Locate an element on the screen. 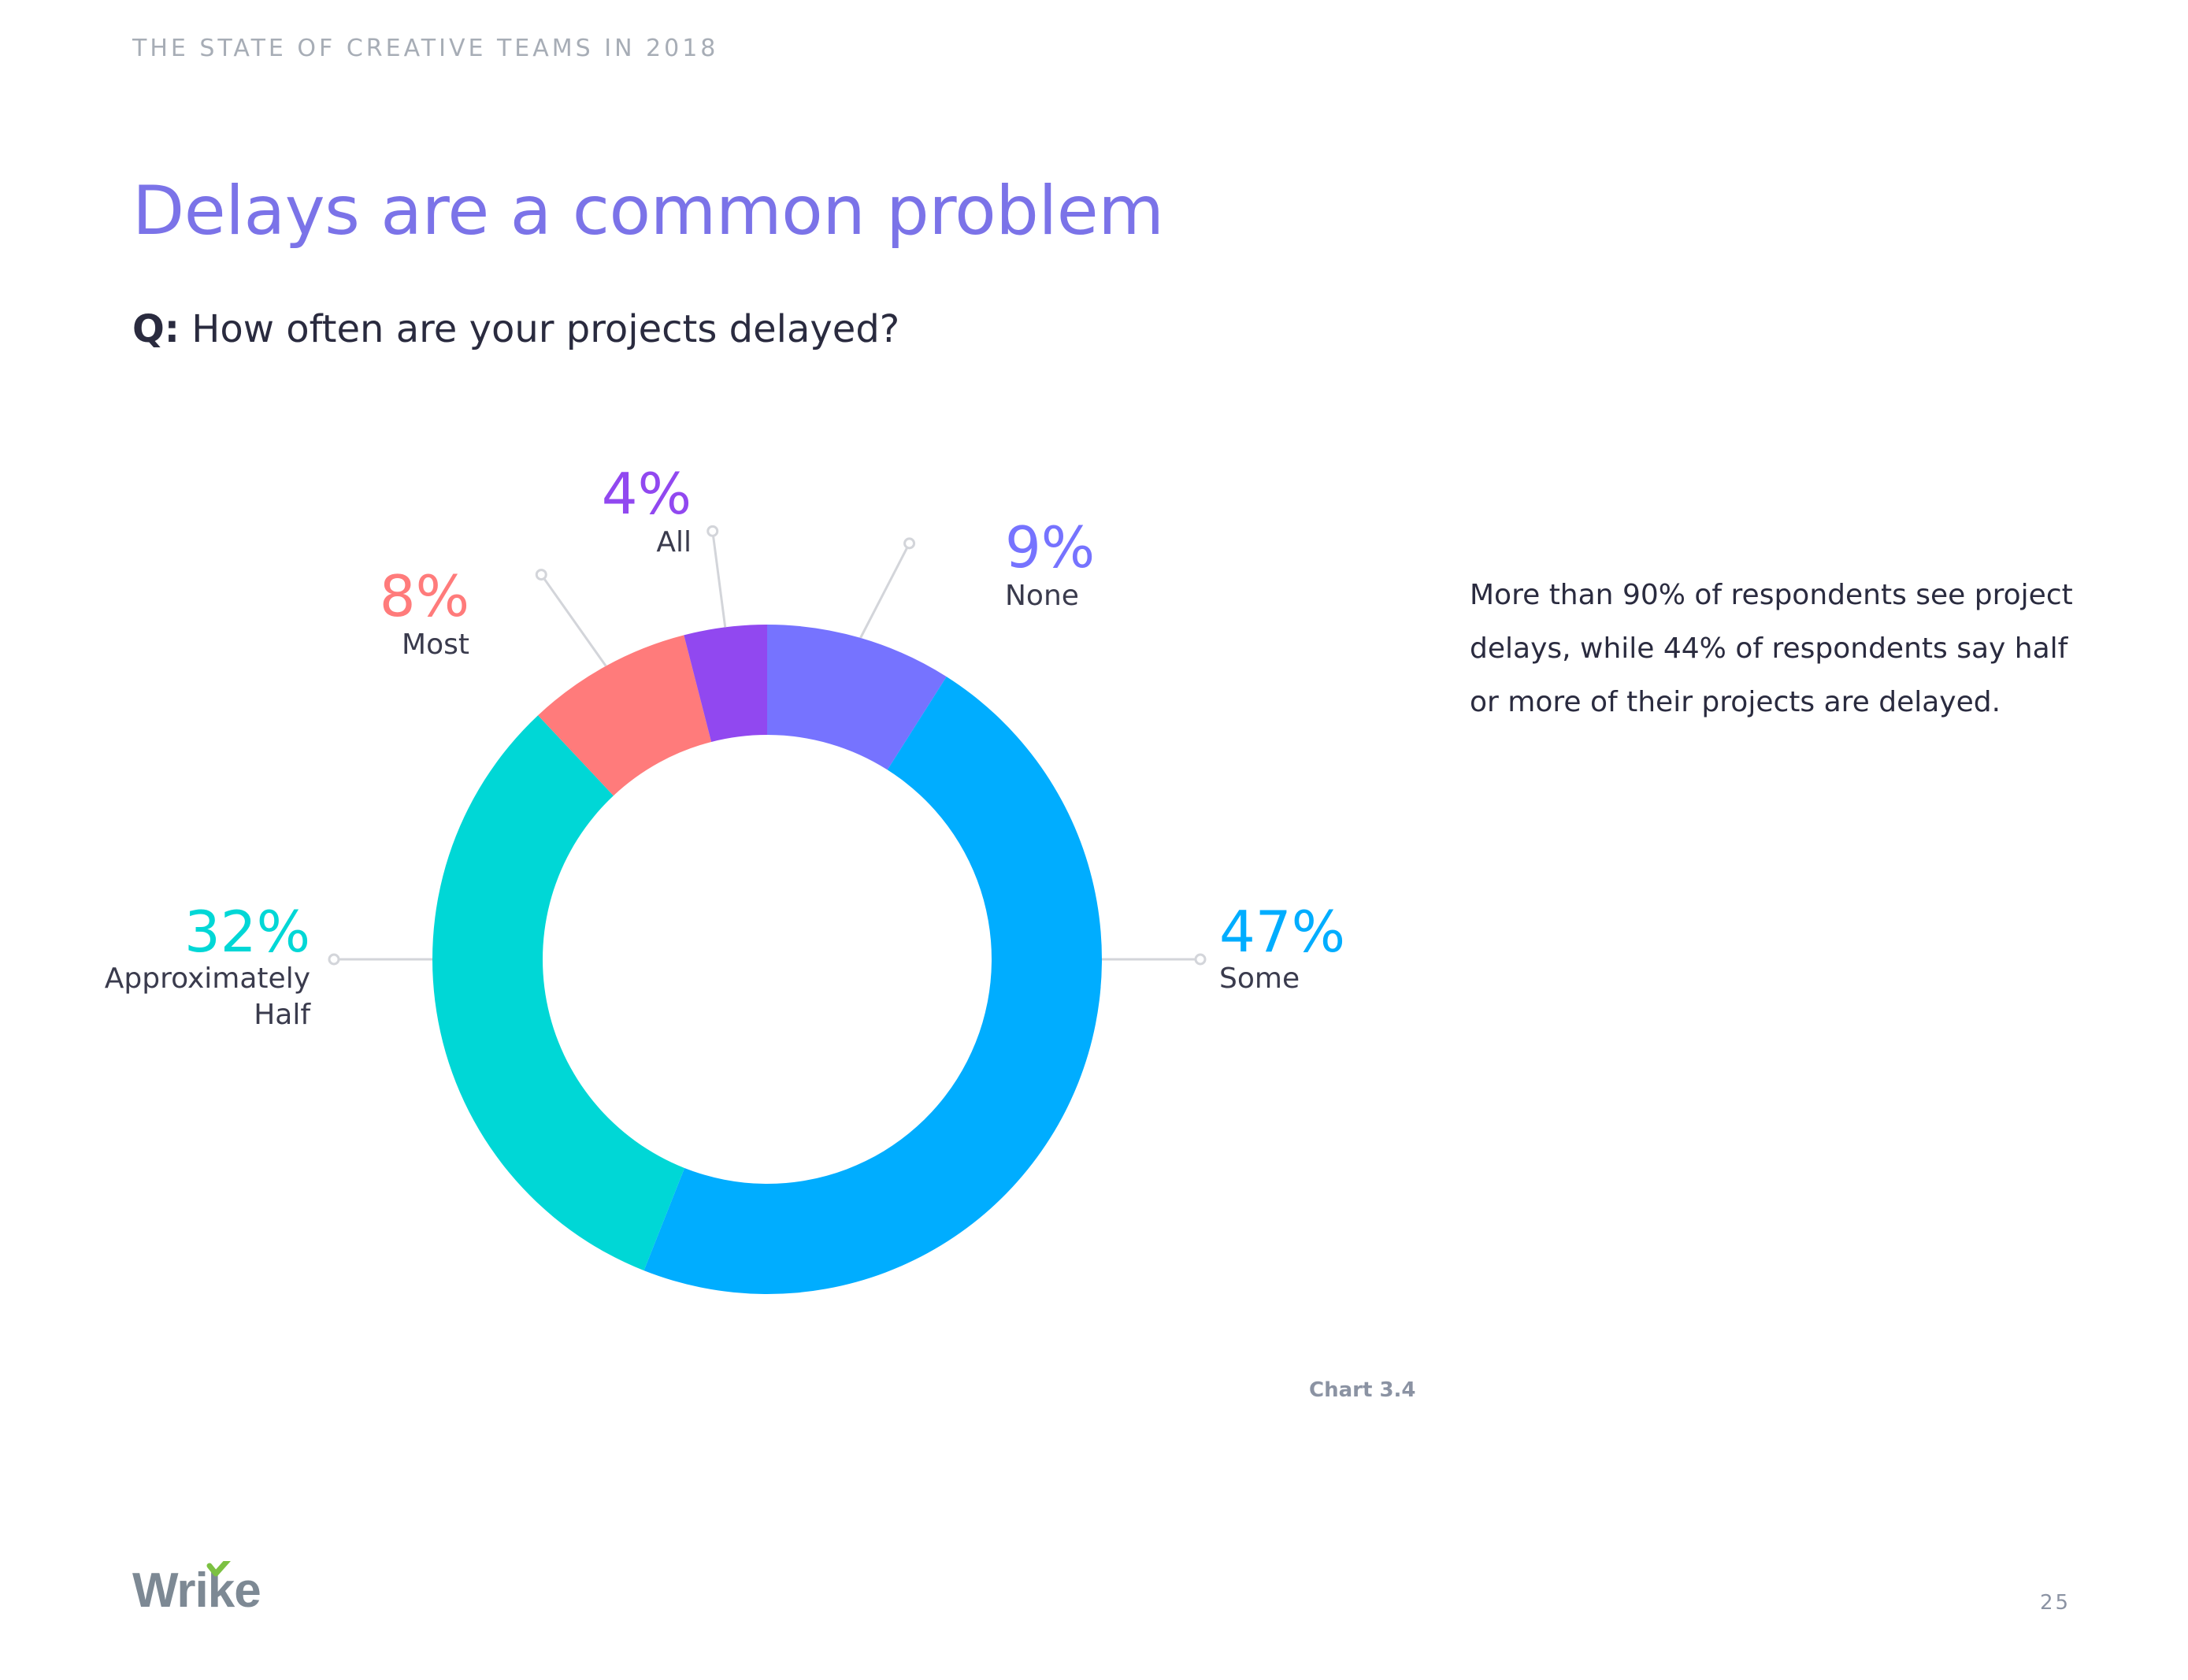 This screenshot has height=1680, width=2188. category-label-line: Some is located at coordinates (1259, 978).